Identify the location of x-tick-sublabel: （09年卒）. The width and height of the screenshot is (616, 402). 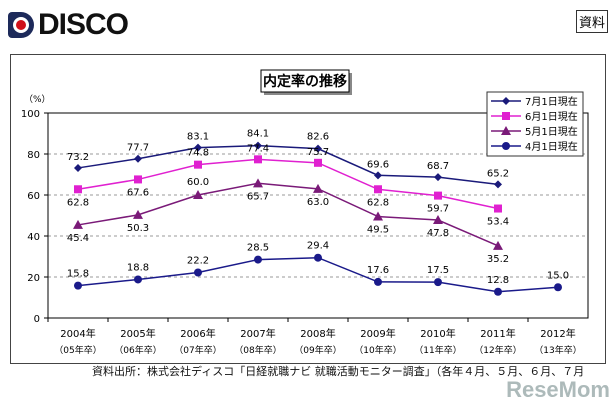
(317, 350).